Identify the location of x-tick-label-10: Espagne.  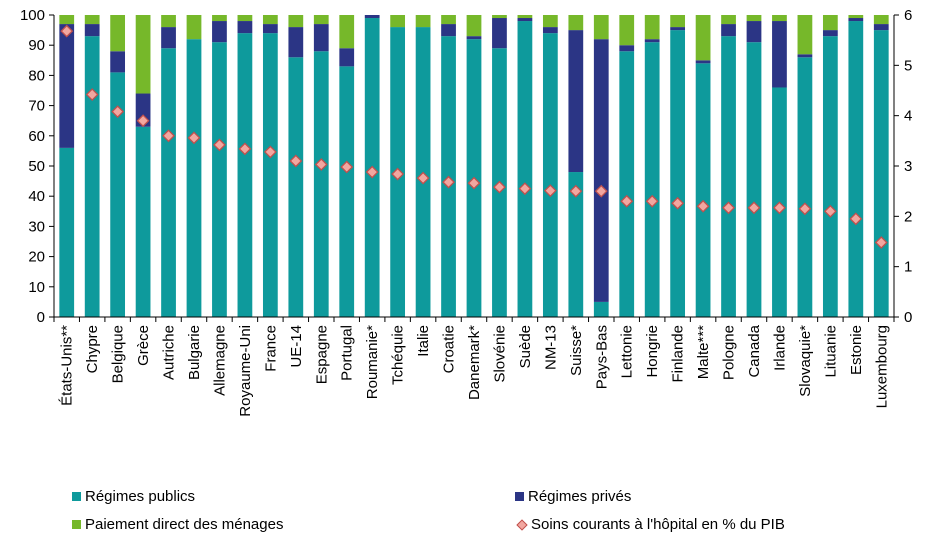
(321, 354).